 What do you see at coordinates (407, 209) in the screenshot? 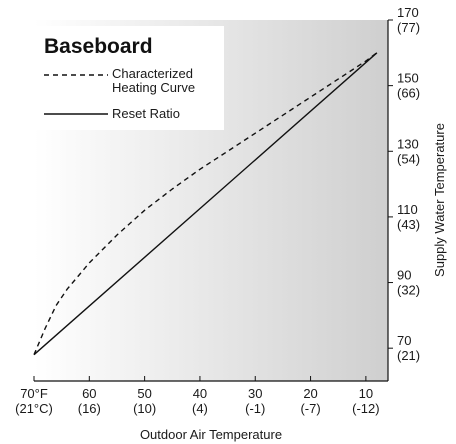
I see `y-tick-label: 110` at bounding box center [407, 209].